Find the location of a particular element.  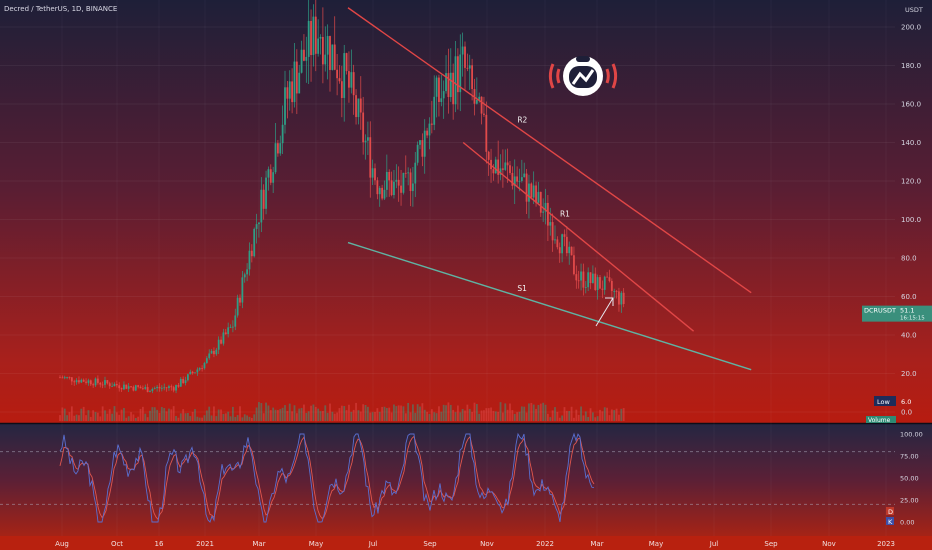

osc-tick-label: 50.00 is located at coordinates (909, 479).